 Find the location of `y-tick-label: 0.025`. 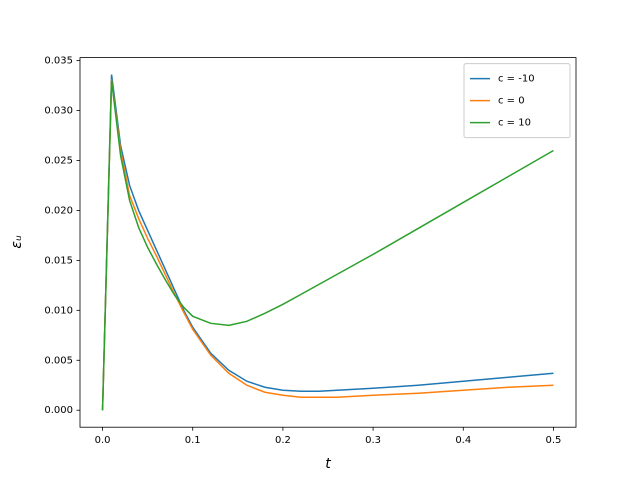

y-tick-label: 0.025 is located at coordinates (58, 160).